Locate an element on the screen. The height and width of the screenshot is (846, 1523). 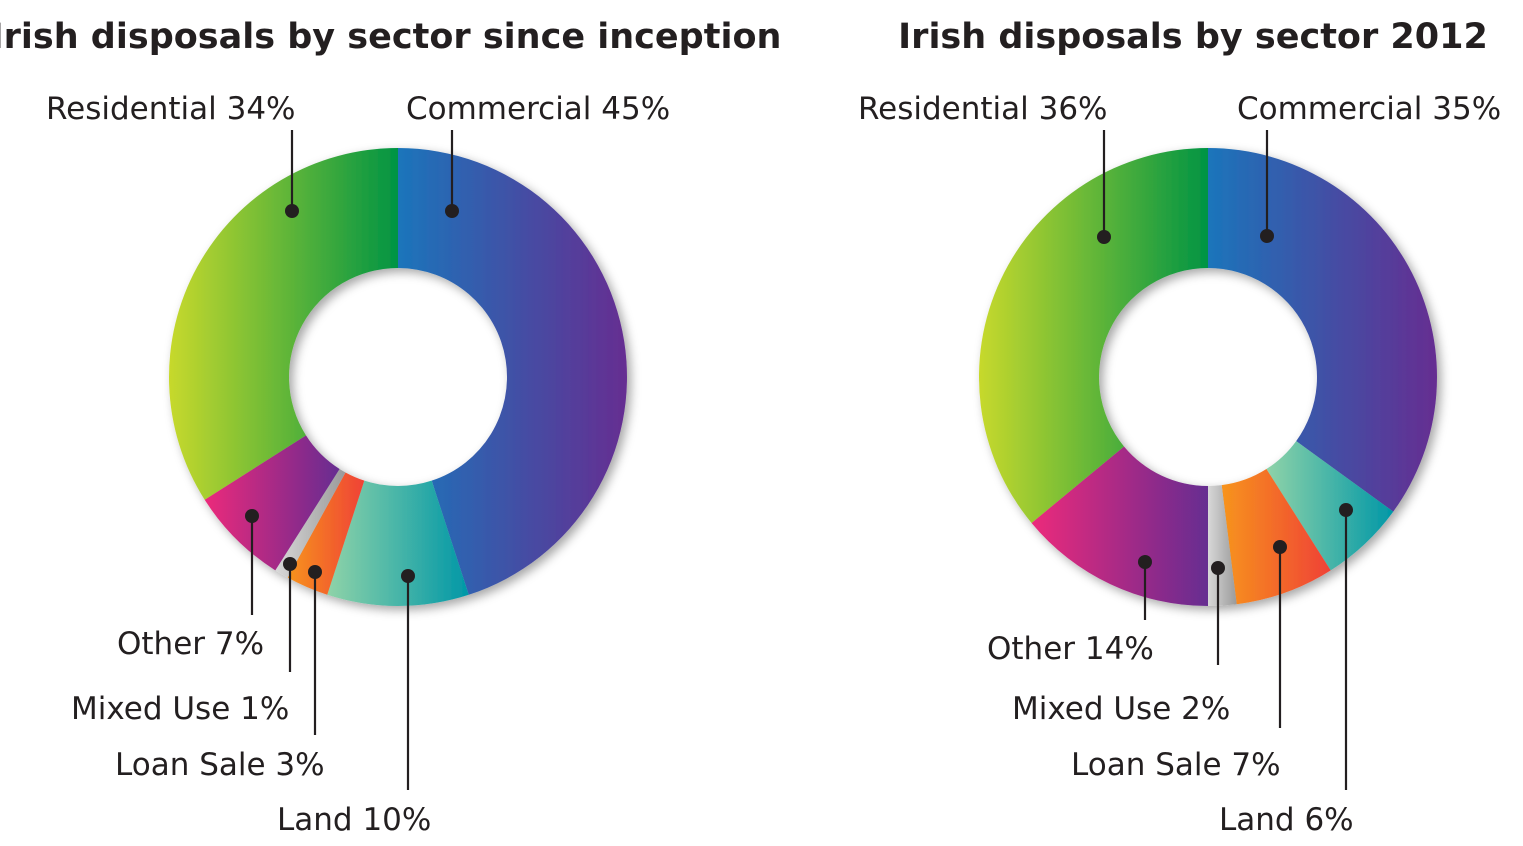
slice-label-loan-sale: Loan Sale 3% is located at coordinates (220, 765).